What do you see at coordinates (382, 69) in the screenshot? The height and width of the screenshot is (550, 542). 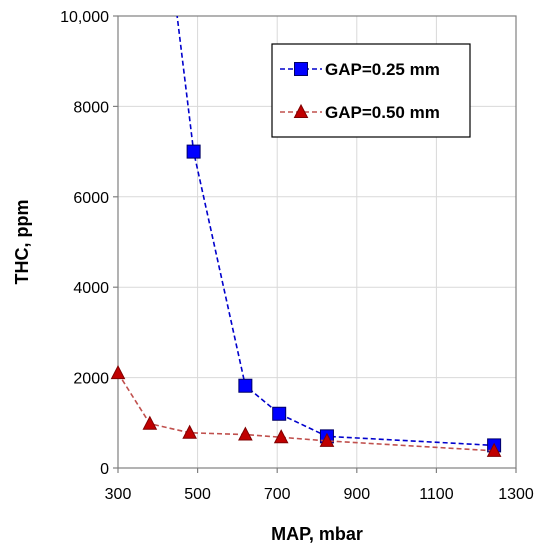 I see `legend-label: GAP=0.25 mm` at bounding box center [382, 69].